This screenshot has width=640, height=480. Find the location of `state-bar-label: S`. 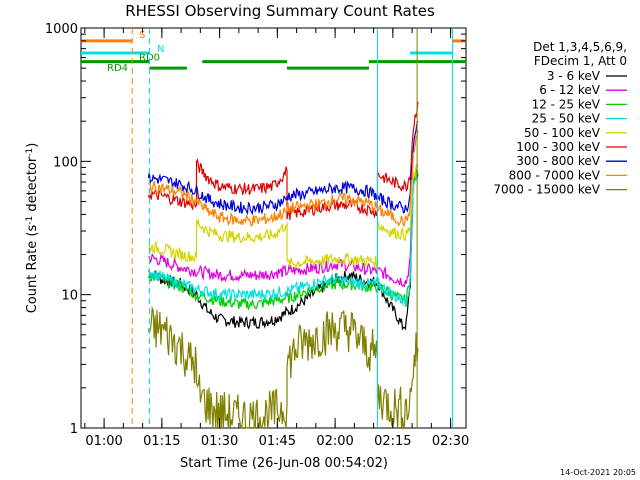

state-bar-label: S is located at coordinates (142, 35).